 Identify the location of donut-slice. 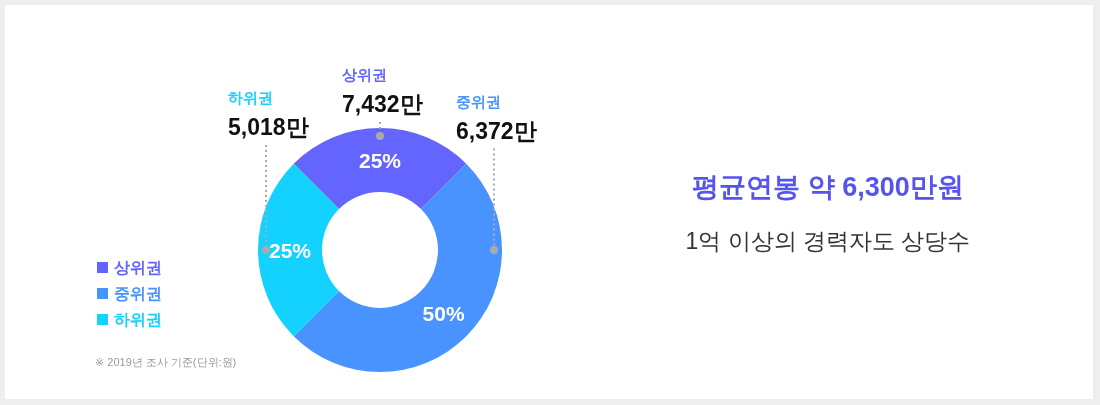
(298, 250).